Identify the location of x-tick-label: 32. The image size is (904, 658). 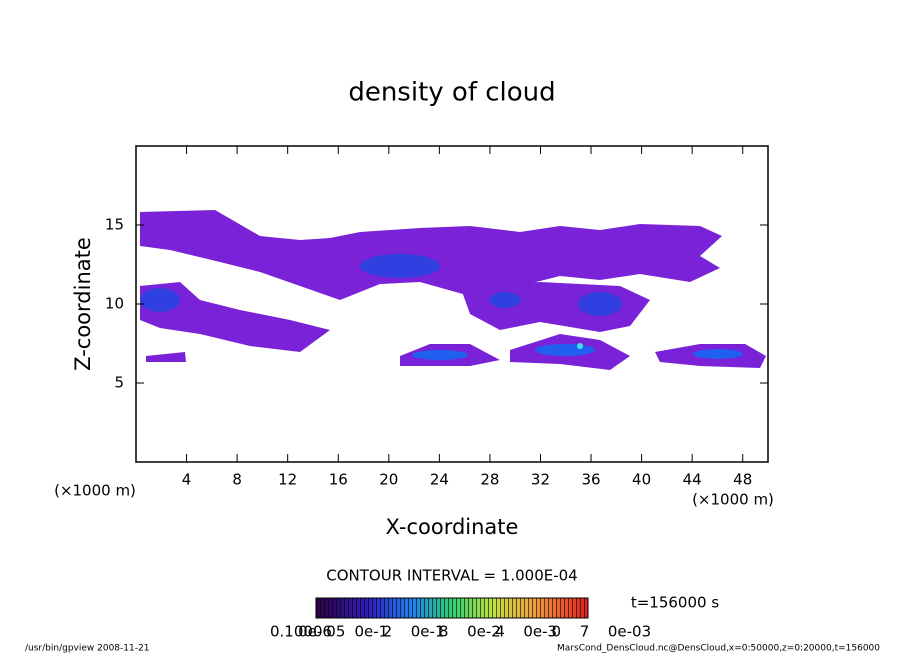
(540, 480).